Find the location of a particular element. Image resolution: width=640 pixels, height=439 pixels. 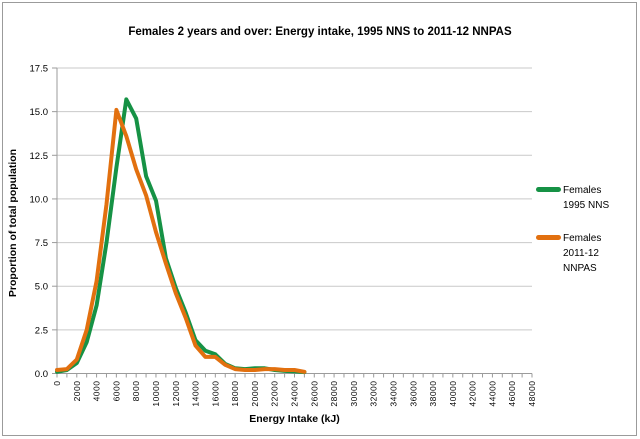

x-tick-label: 42000 is located at coordinates (473, 394).